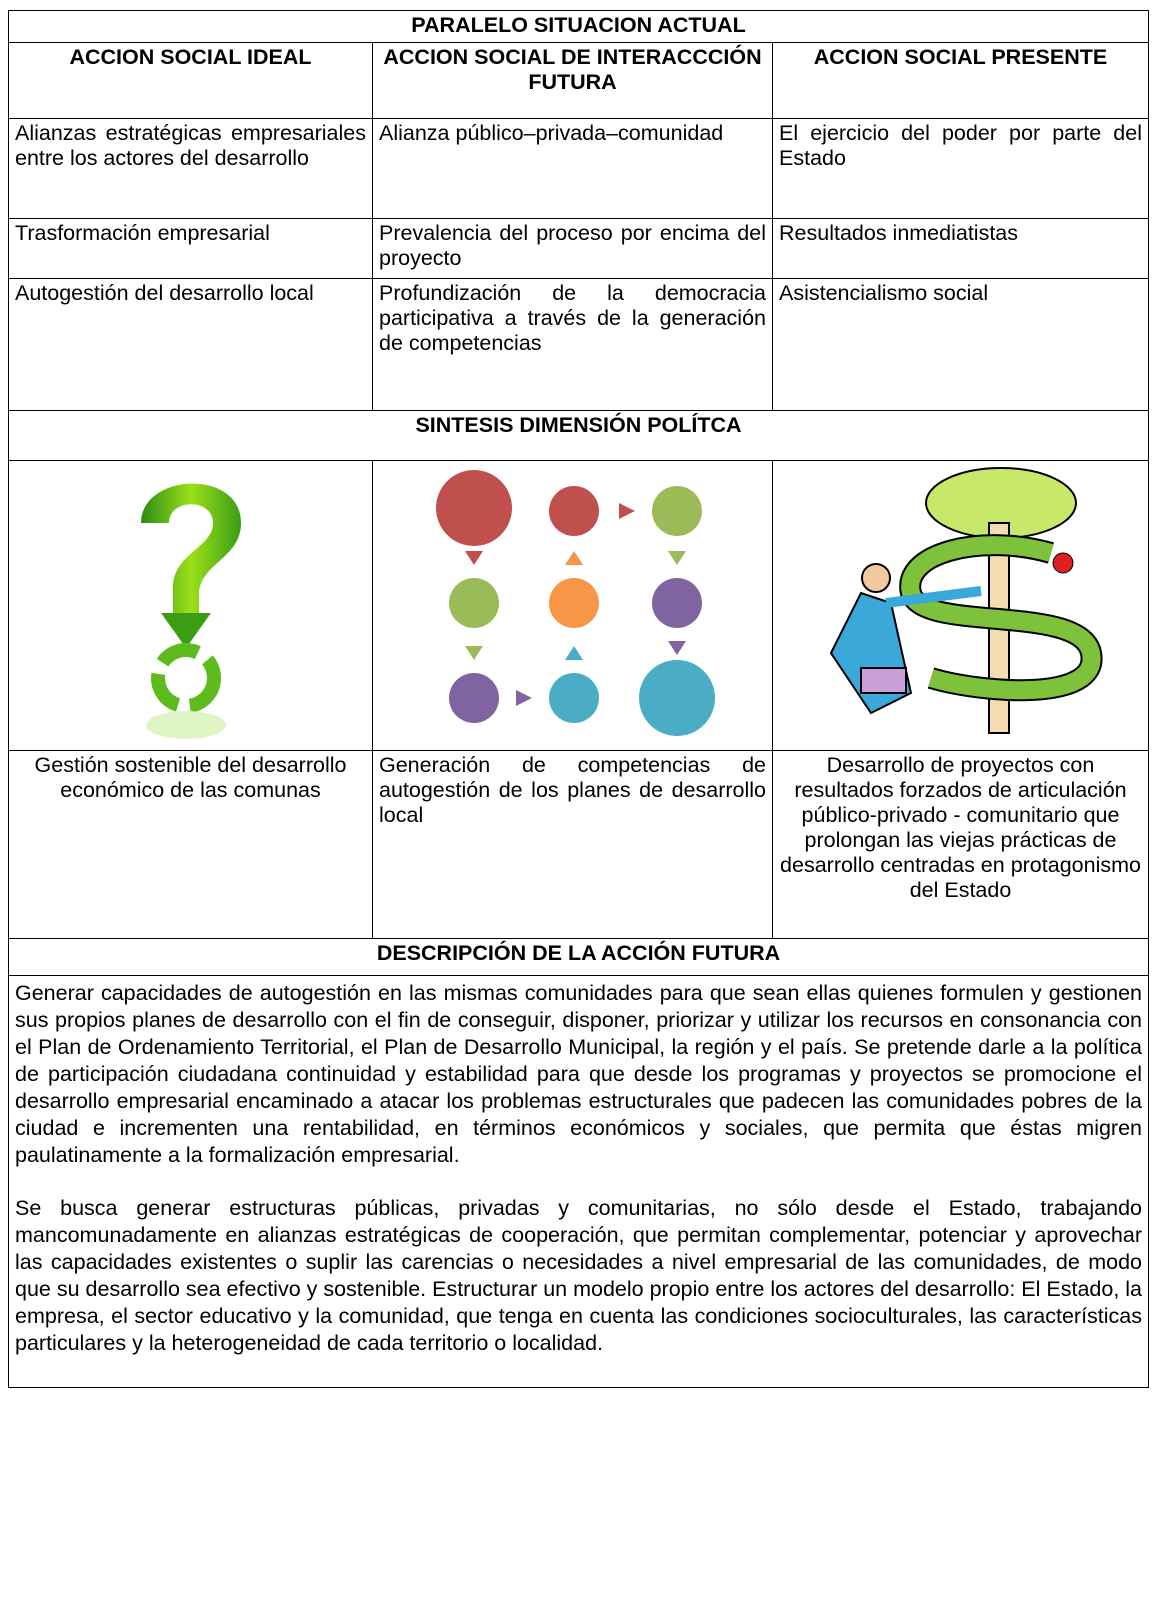 The height and width of the screenshot is (1606, 1163). What do you see at coordinates (960, 80) in the screenshot?
I see `column-header: ACCION SOCIAL PRESENTE` at bounding box center [960, 80].